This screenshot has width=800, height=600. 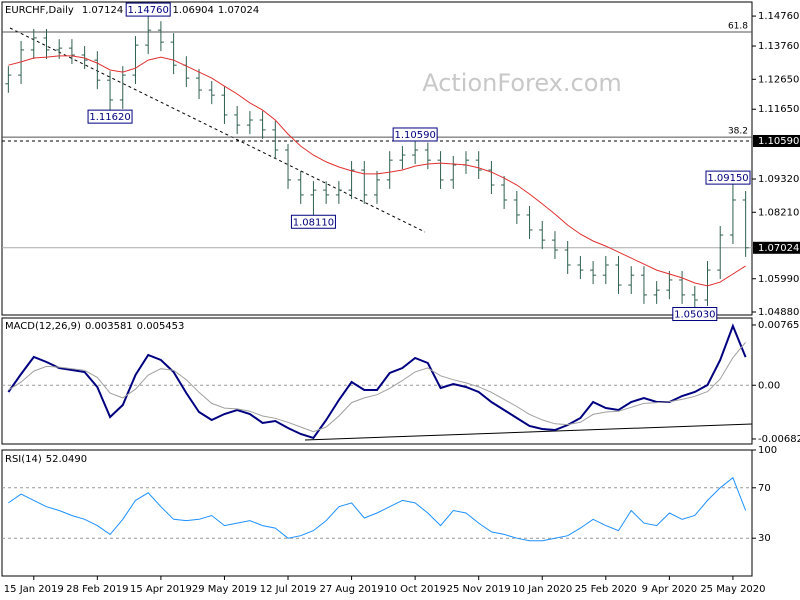 I want to click on x-tick-label: 10 Oct 2019, so click(x=415, y=589).